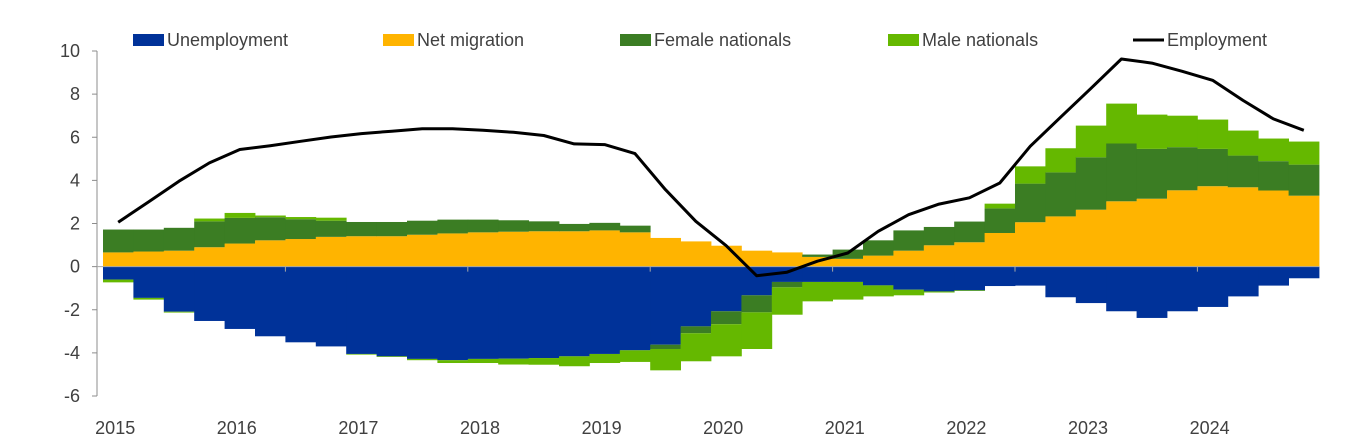  What do you see at coordinates (361, 310) in the screenshot?
I see `bar-unemployment-2017Q1` at bounding box center [361, 310].